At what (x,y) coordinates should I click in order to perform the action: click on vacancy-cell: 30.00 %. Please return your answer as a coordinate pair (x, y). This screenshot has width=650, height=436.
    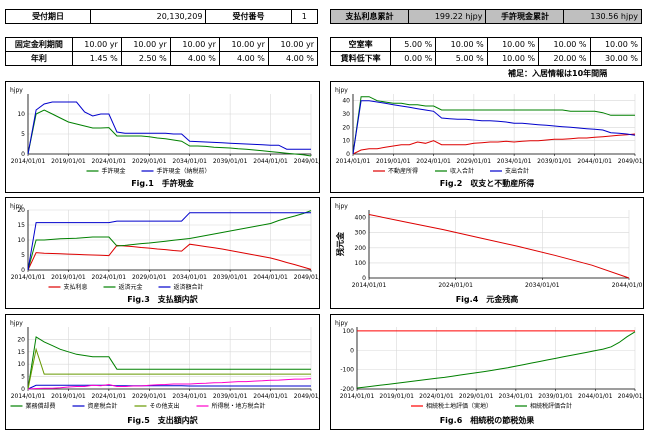
    Looking at the image, I should click on (616, 58).